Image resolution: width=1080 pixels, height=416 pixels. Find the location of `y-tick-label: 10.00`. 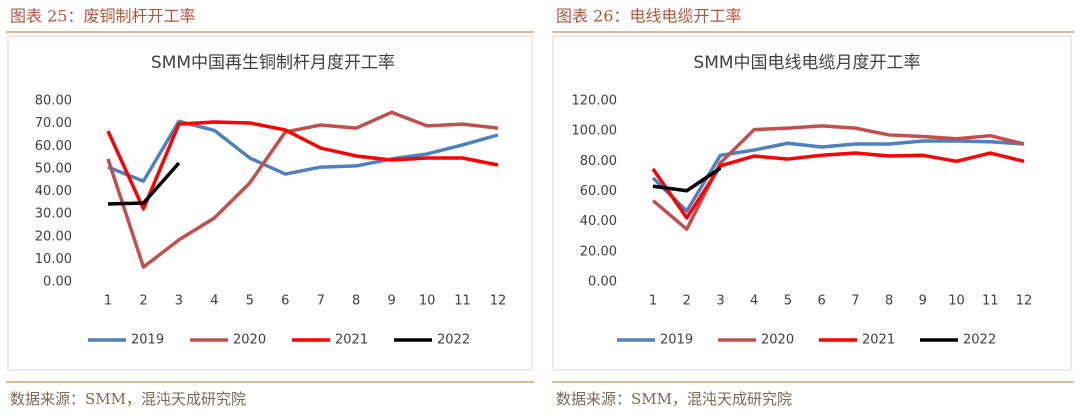

y-tick-label: 10.00 is located at coordinates (53, 259).